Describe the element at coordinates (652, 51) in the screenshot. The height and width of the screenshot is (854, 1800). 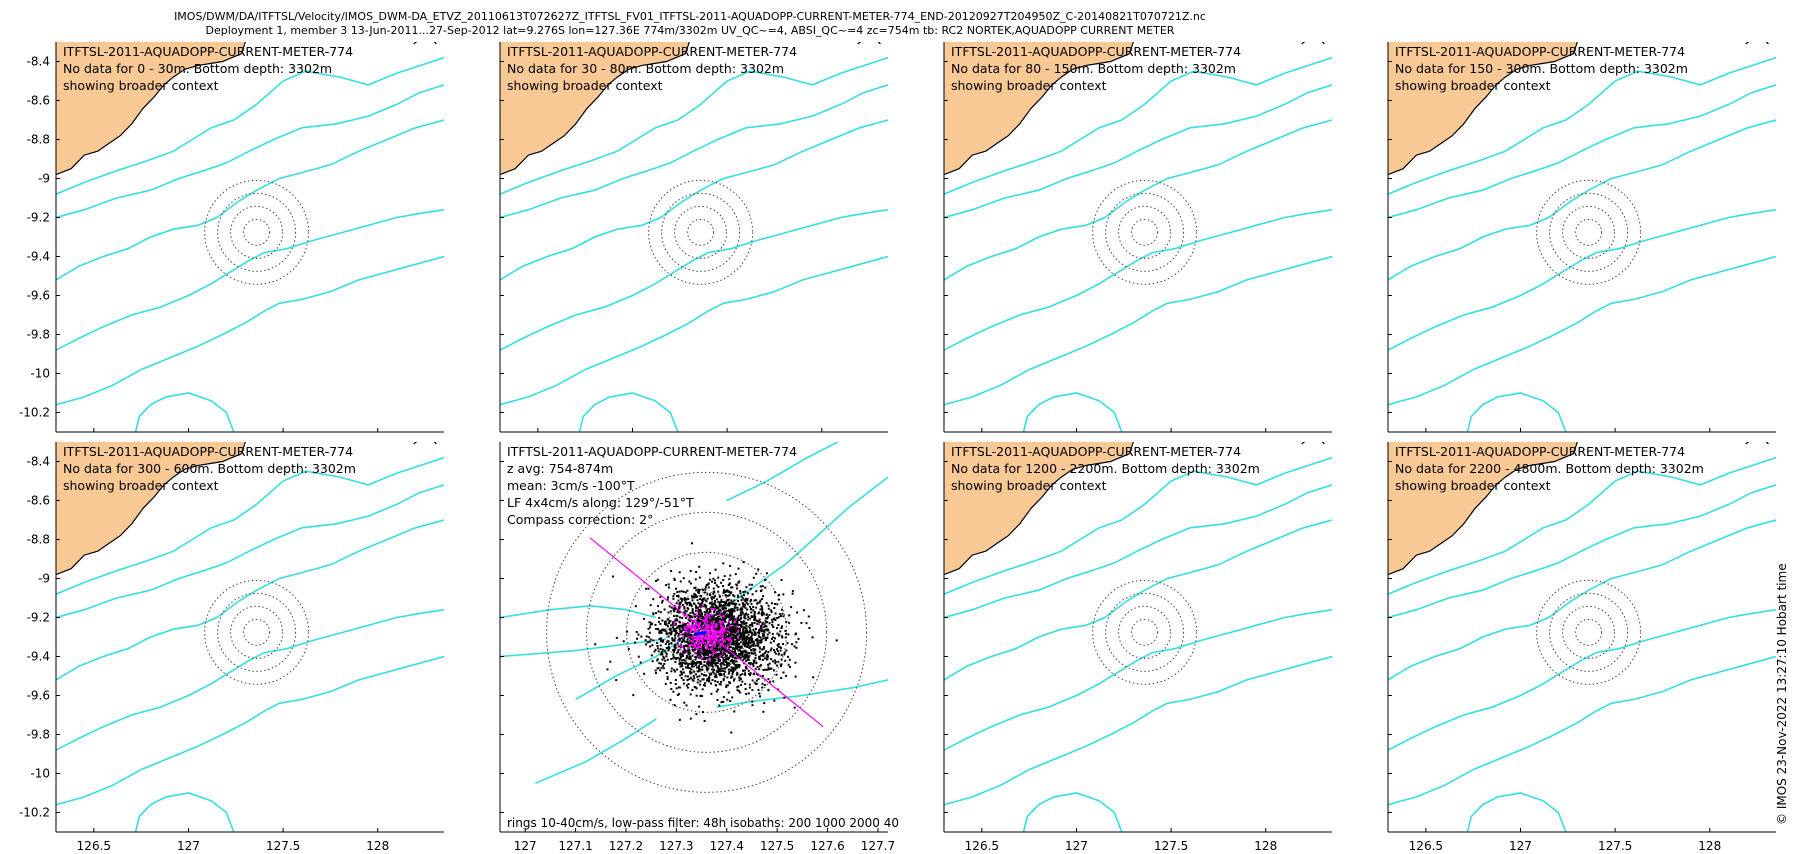
I see `panel-title: ITFTSL-2011-AQUADOPP-CURRENT-METER-774` at that location.